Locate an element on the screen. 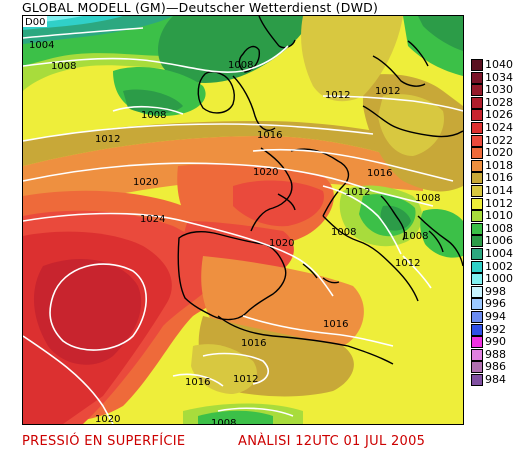 This screenshot has height=464, width=520. legend-label: 1008 is located at coordinates (499, 228).